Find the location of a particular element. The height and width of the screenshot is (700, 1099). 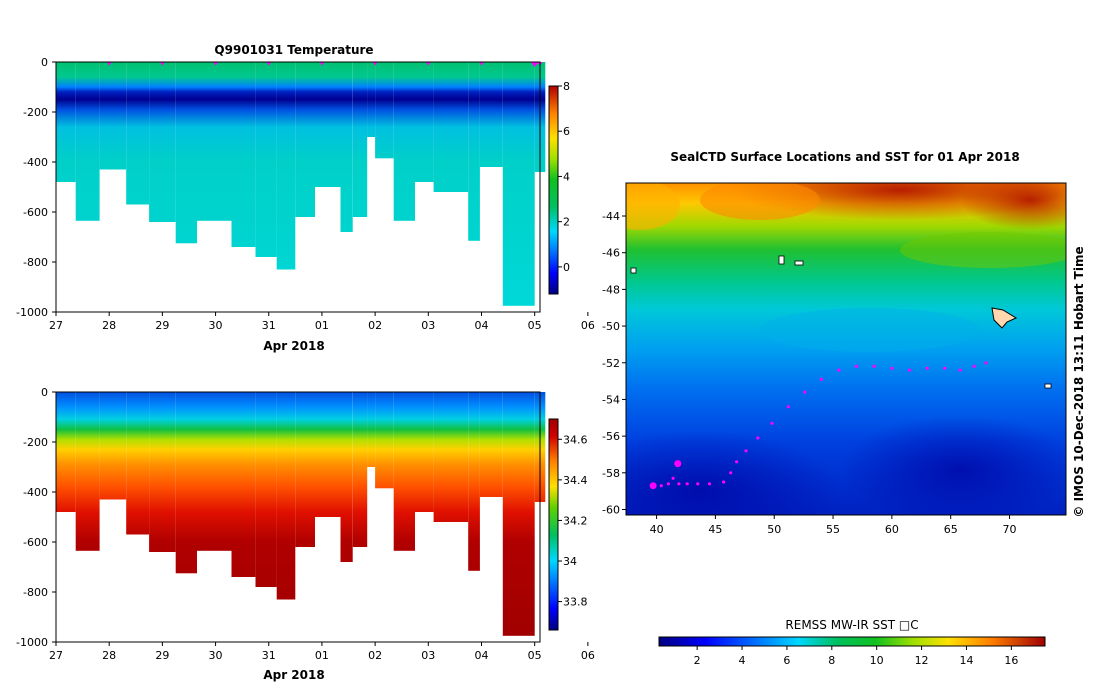

x-tick-label: 05 is located at coordinates (535, 325).